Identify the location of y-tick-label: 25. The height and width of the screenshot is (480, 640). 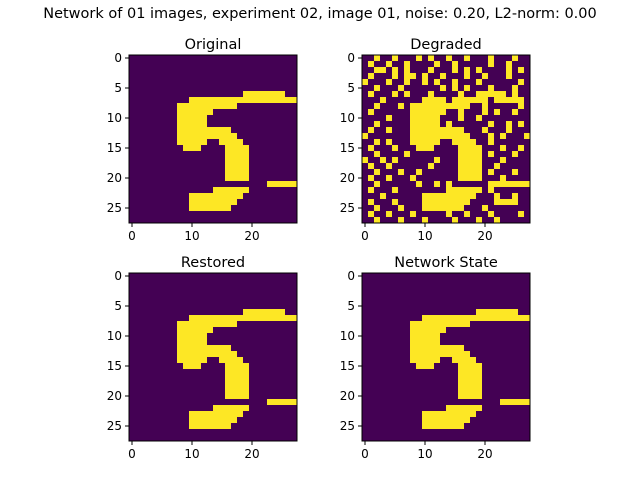
(114, 426).